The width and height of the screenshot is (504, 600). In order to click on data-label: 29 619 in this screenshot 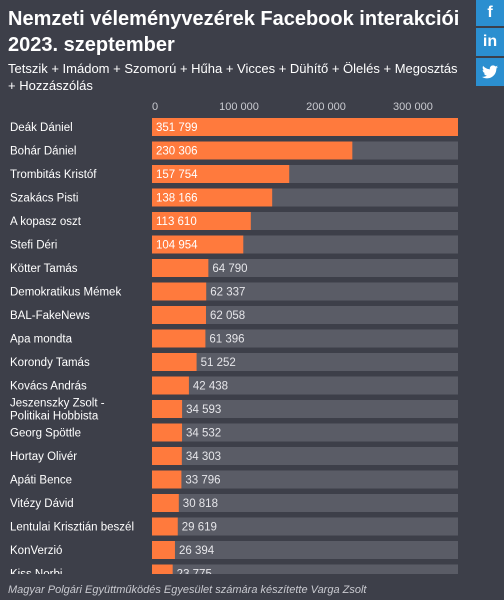, I will do `click(199, 528)`.